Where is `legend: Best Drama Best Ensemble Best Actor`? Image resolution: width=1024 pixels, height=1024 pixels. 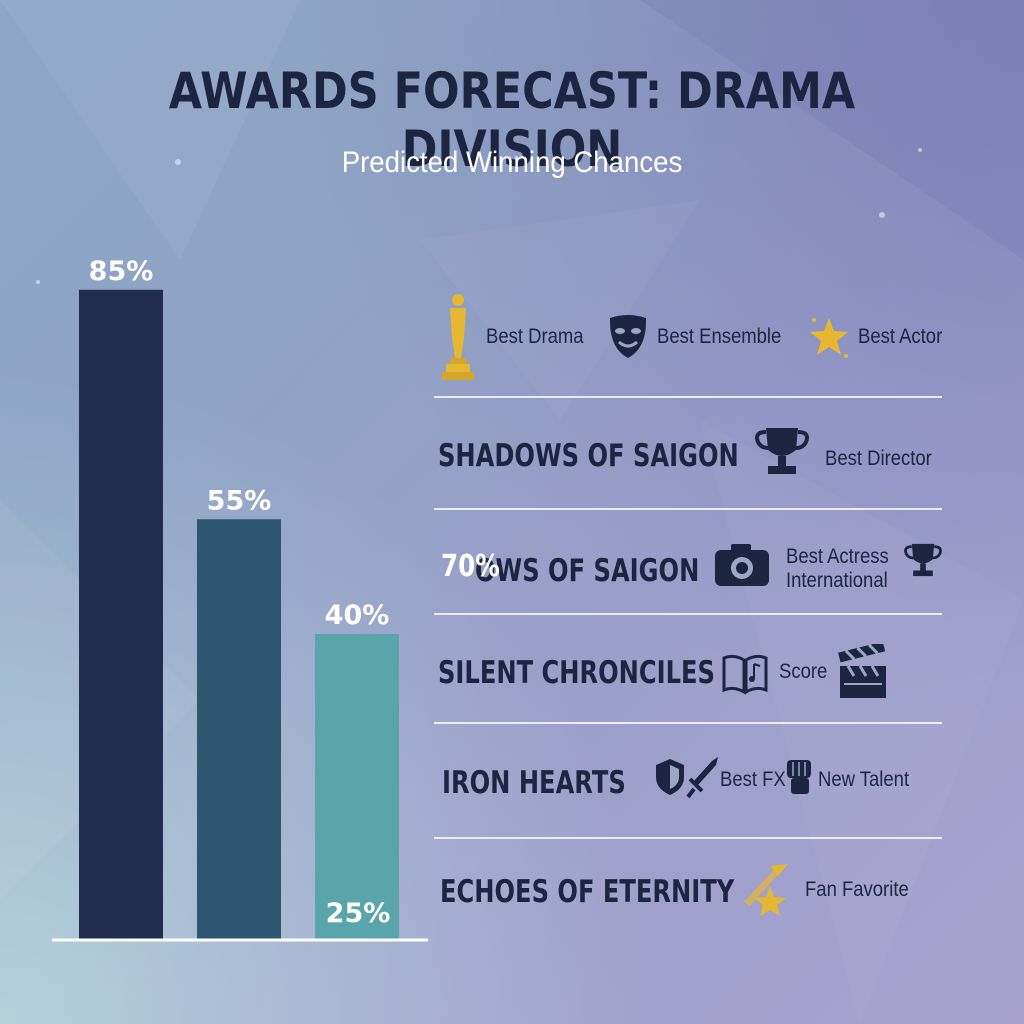 legend: Best Drama Best Ensemble Best Actor is located at coordinates (698, 337).